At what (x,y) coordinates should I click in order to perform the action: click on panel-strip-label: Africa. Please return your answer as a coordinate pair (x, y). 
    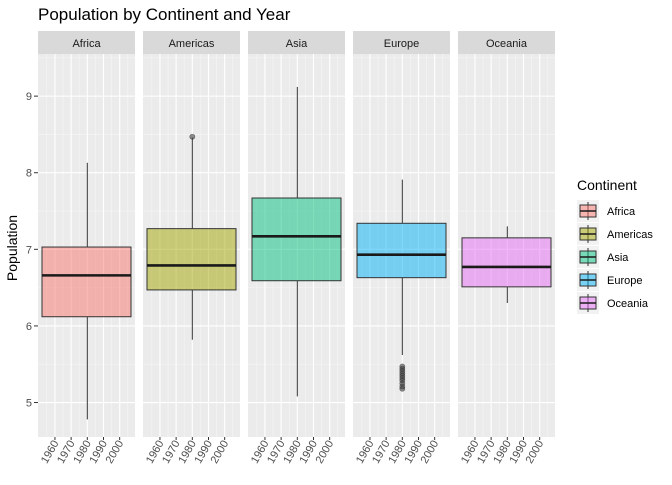
    Looking at the image, I should click on (86, 44).